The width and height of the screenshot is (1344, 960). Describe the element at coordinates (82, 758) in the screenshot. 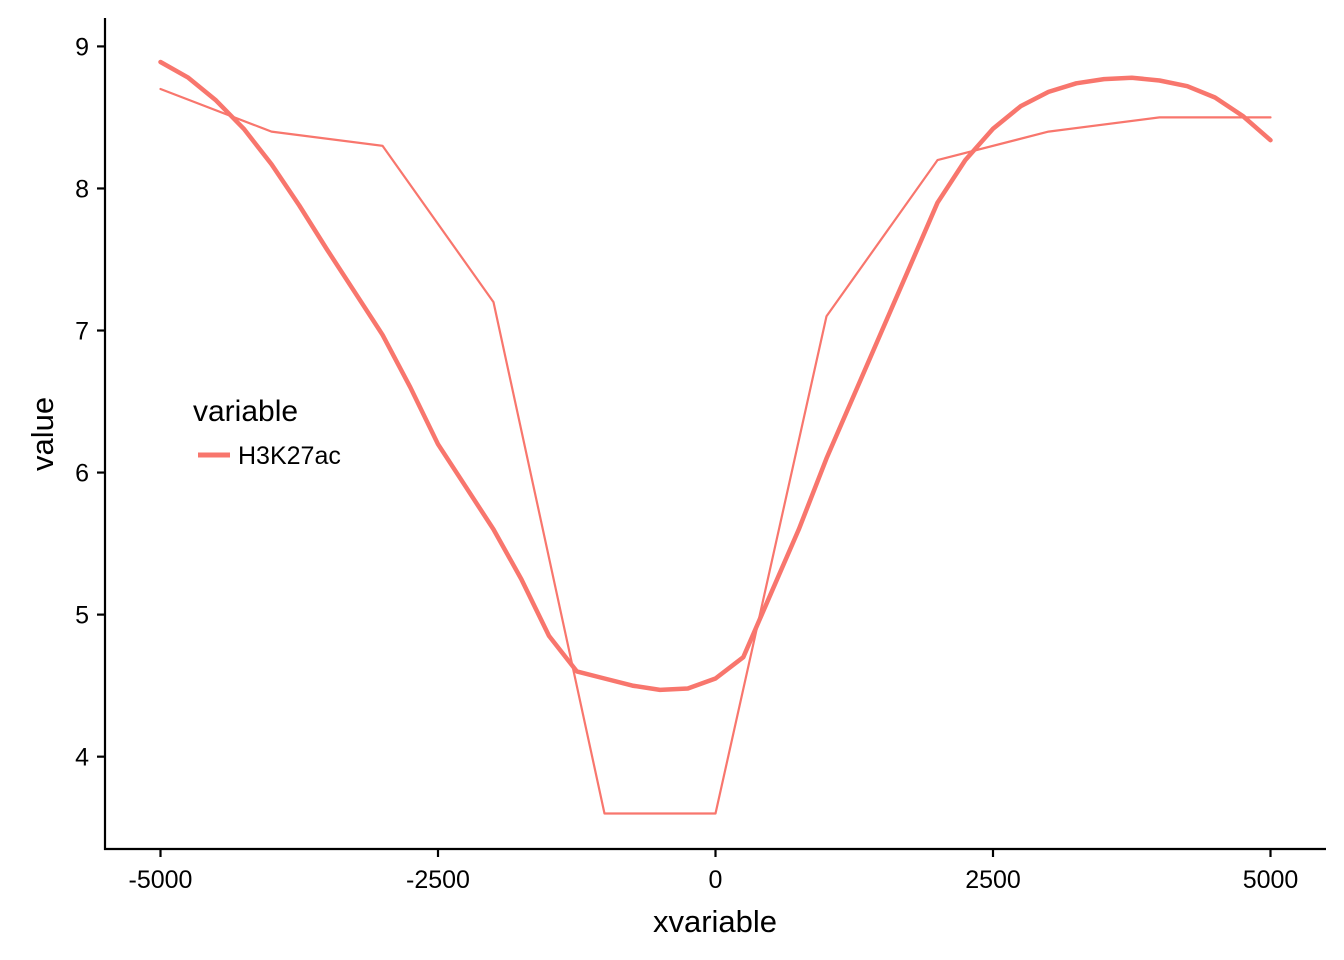

I see `y-tick-label: 4` at that location.